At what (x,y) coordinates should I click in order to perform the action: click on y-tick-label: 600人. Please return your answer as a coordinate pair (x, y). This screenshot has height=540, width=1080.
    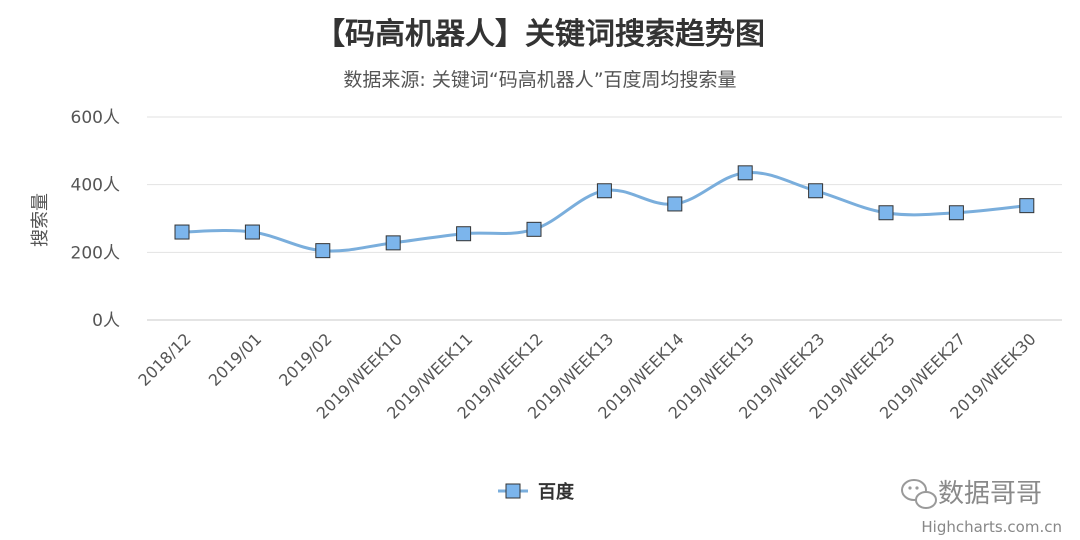
    Looking at the image, I should click on (95, 118).